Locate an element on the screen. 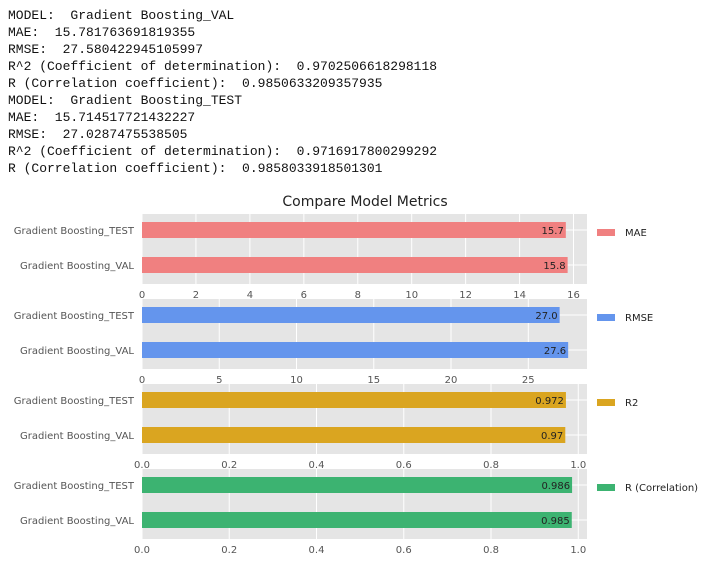  bar-value-label: 27.6 is located at coordinates (555, 351).